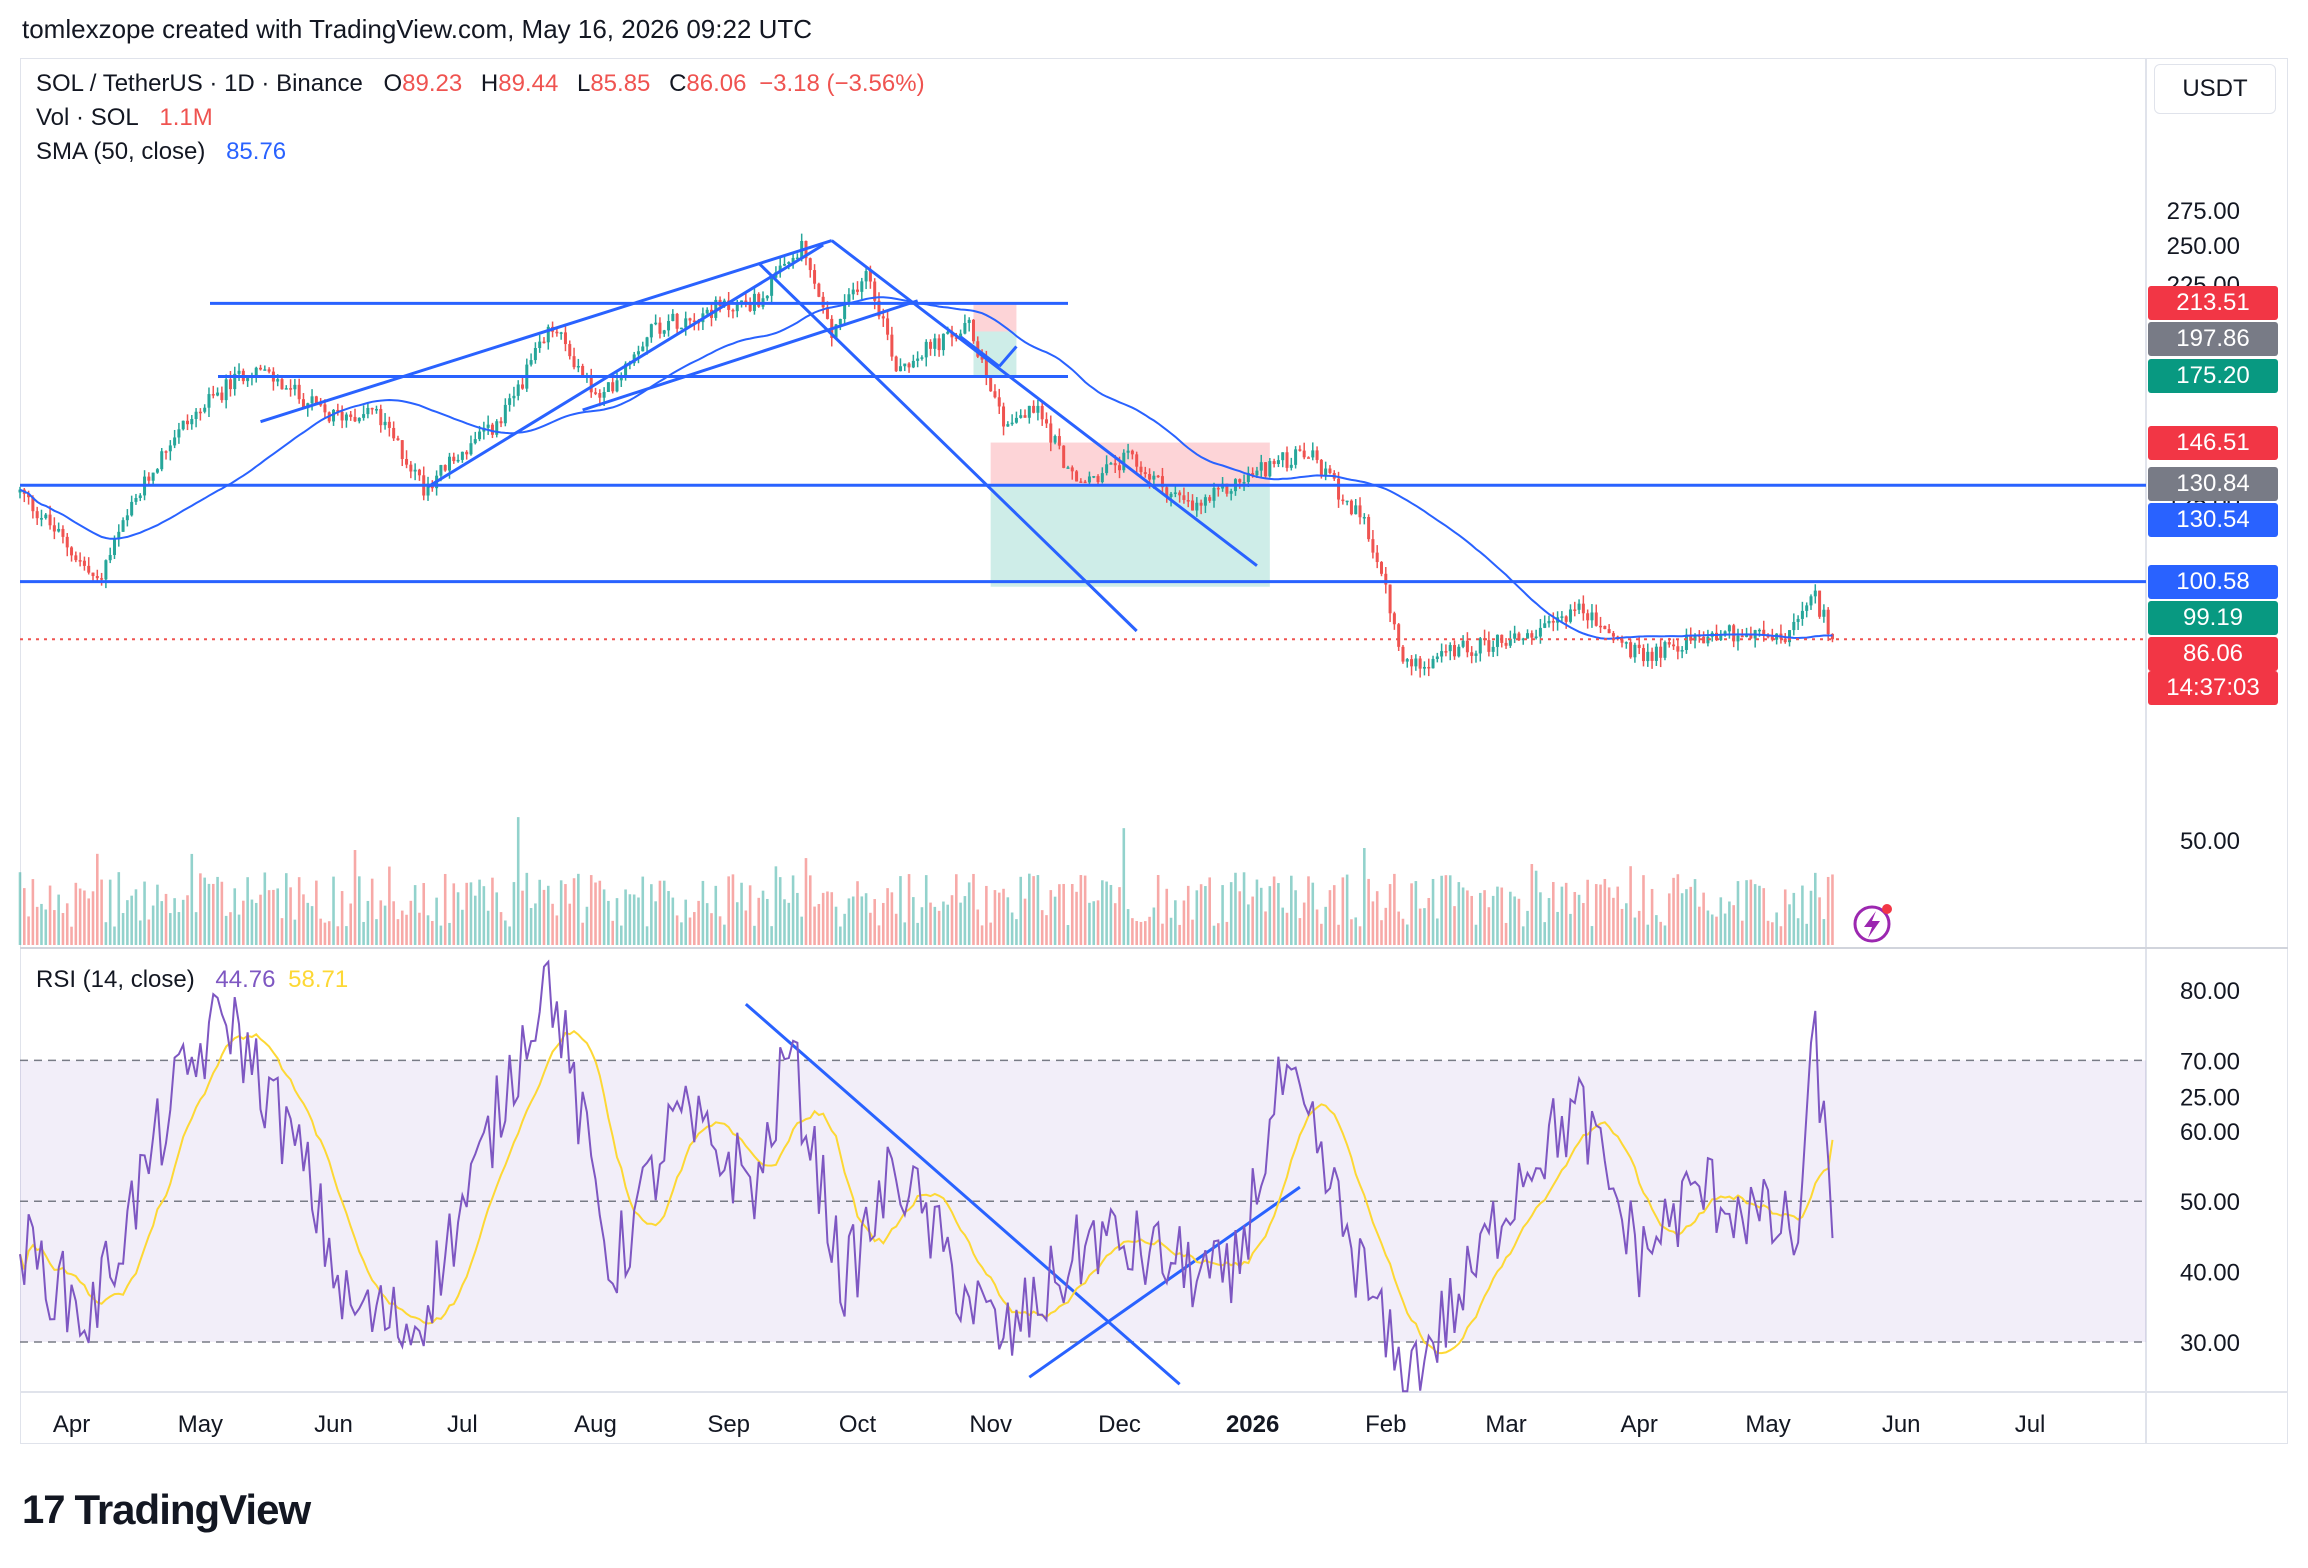  I want to click on open-value: 89.23, so click(432, 83).